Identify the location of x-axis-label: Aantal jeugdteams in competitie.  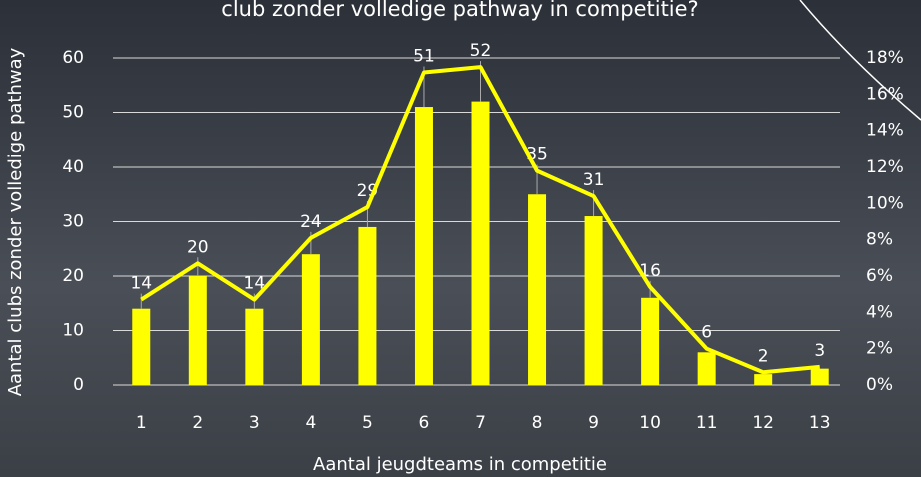
(460, 464).